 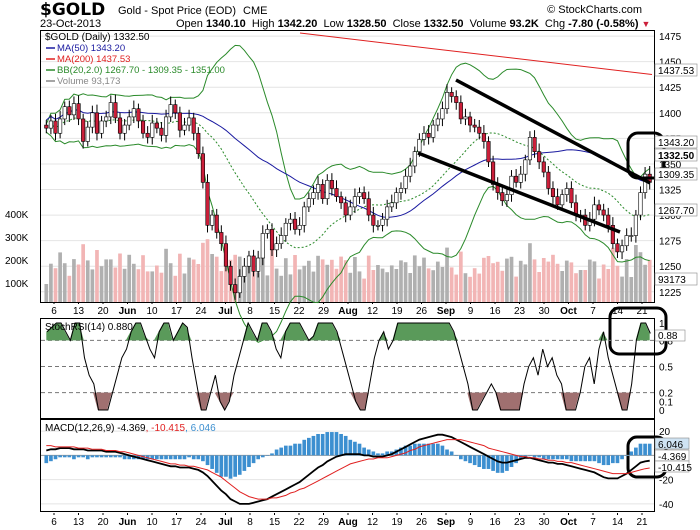 What do you see at coordinates (299, 522) in the screenshot?
I see `x-tick-label-bottom: 22` at bounding box center [299, 522].